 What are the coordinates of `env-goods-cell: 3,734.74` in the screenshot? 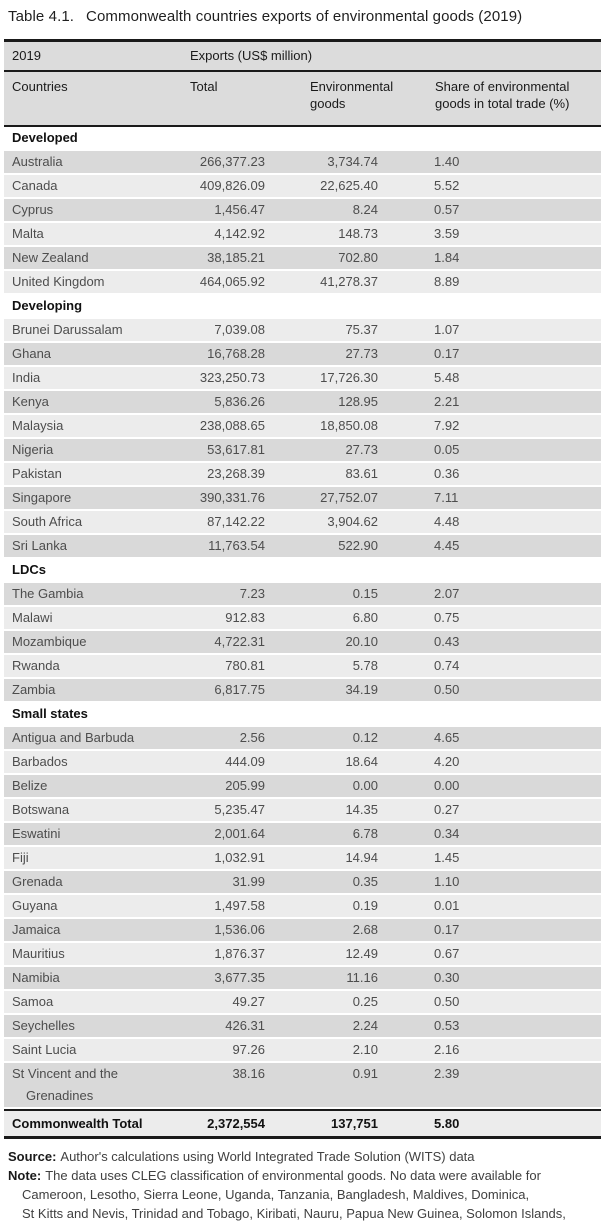 It's located at (352, 161).